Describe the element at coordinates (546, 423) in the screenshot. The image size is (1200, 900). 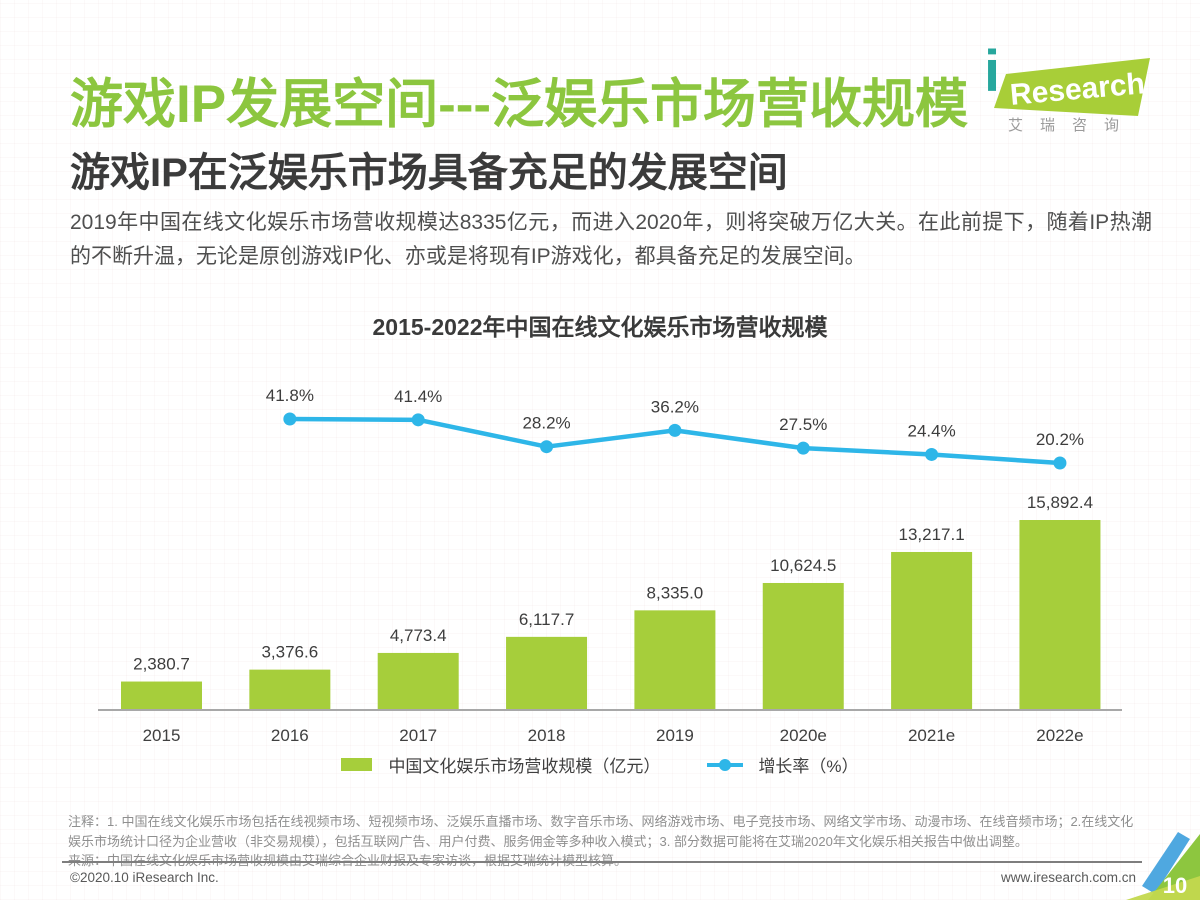
I see `growth-value-label: 28.2%` at that location.